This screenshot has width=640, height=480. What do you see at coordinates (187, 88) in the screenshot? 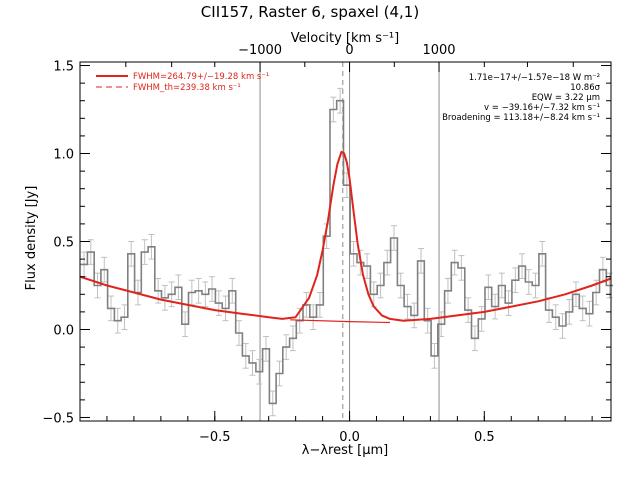
I see `legend-label-1: FWHM_th=239.38 km s⁻¹` at bounding box center [187, 88].